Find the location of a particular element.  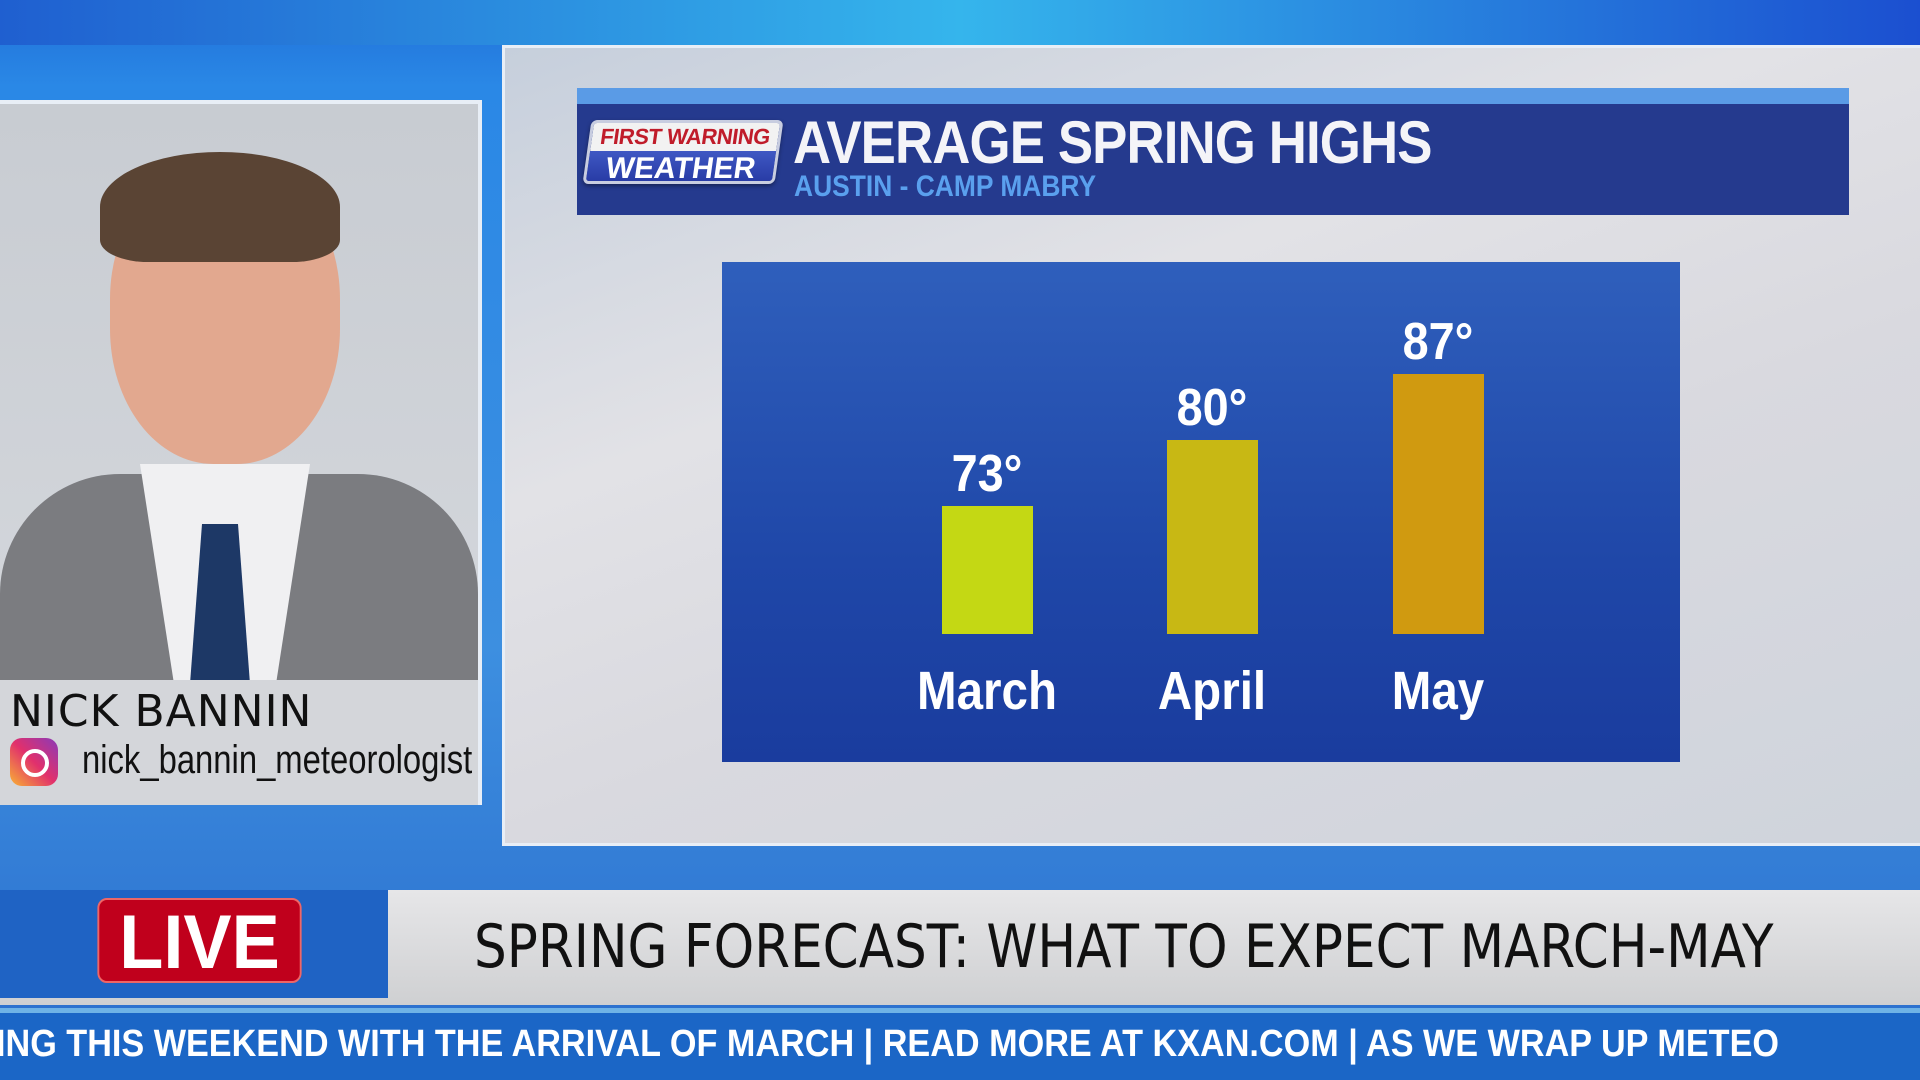

value-label: 80° is located at coordinates (1212, 408).